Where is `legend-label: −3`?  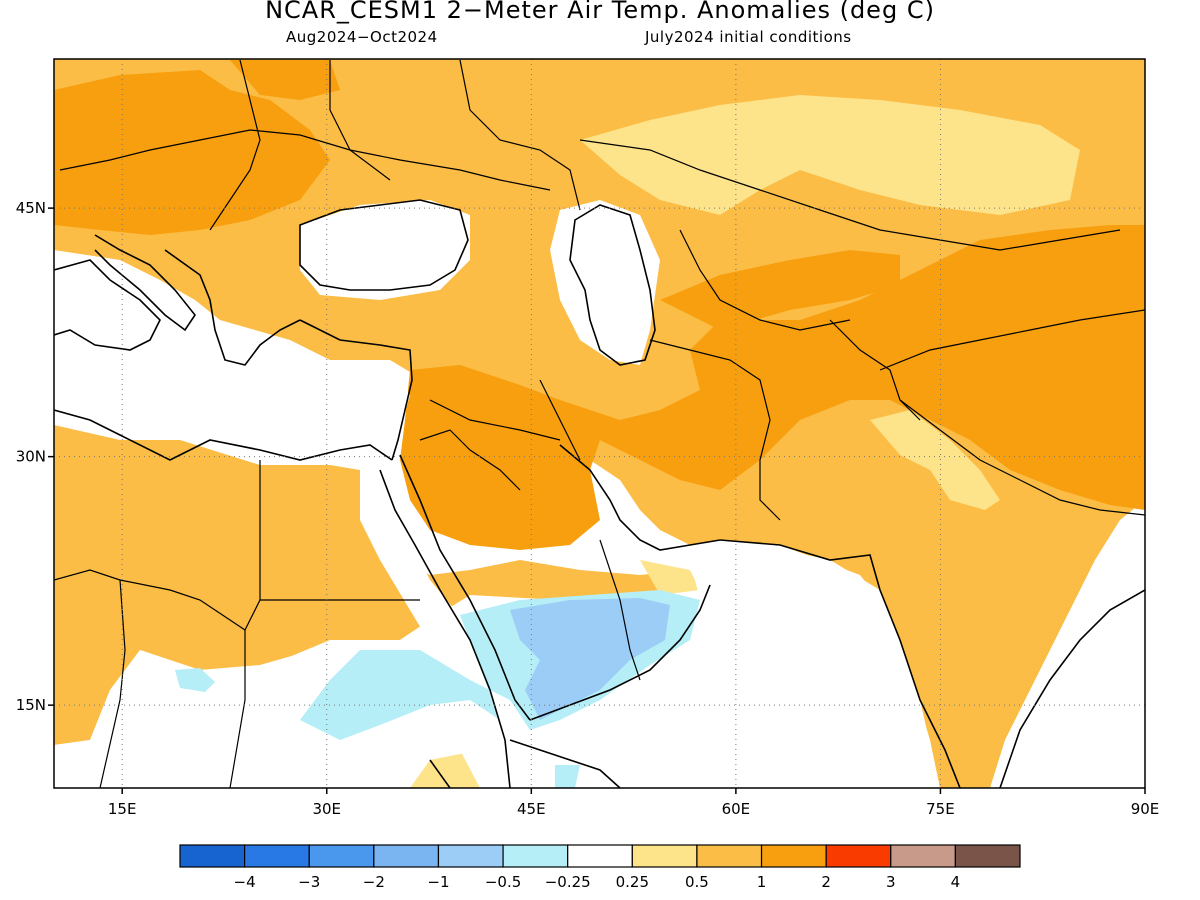
legend-label: −3 is located at coordinates (309, 882).